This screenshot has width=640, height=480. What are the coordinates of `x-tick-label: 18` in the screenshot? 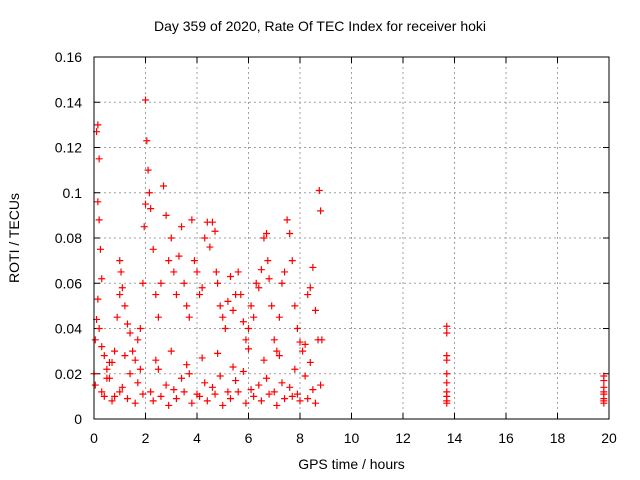 It's located at (558, 438).